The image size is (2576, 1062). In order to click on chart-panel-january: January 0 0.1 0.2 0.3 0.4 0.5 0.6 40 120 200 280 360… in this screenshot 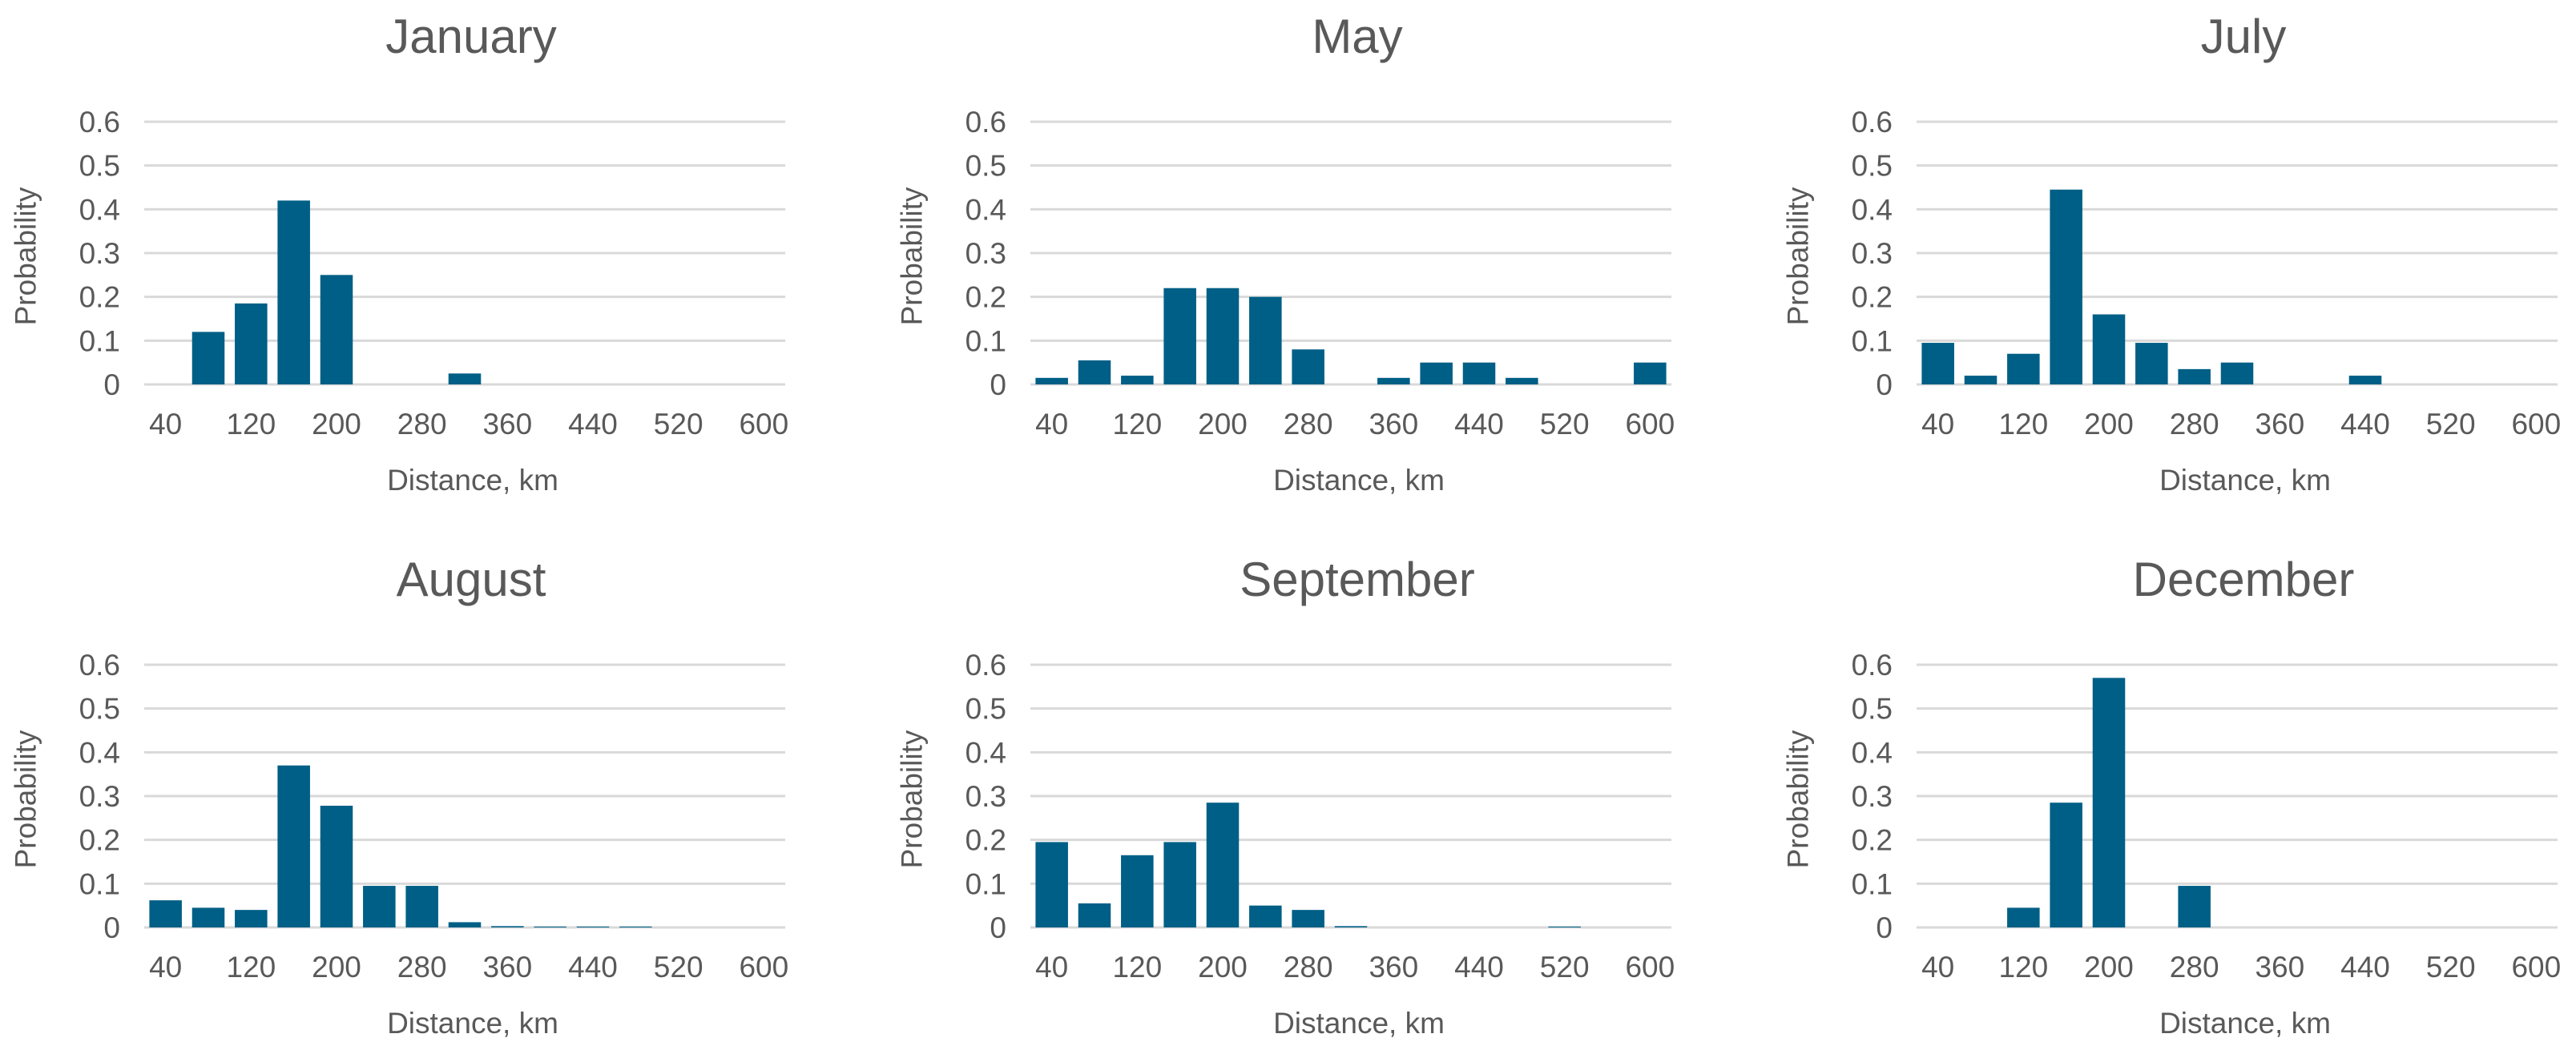, I will do `click(399, 253)`.